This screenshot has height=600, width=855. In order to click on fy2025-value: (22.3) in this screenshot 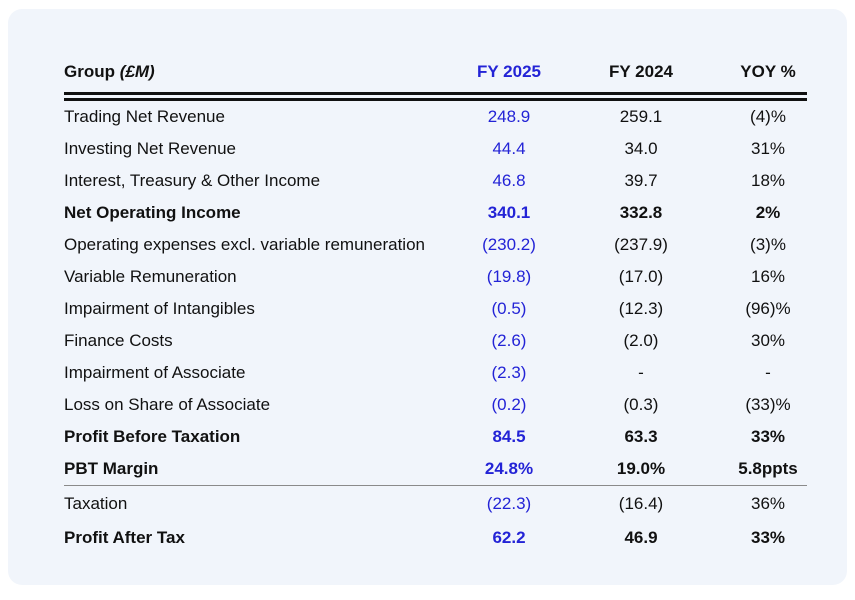, I will do `click(509, 503)`.